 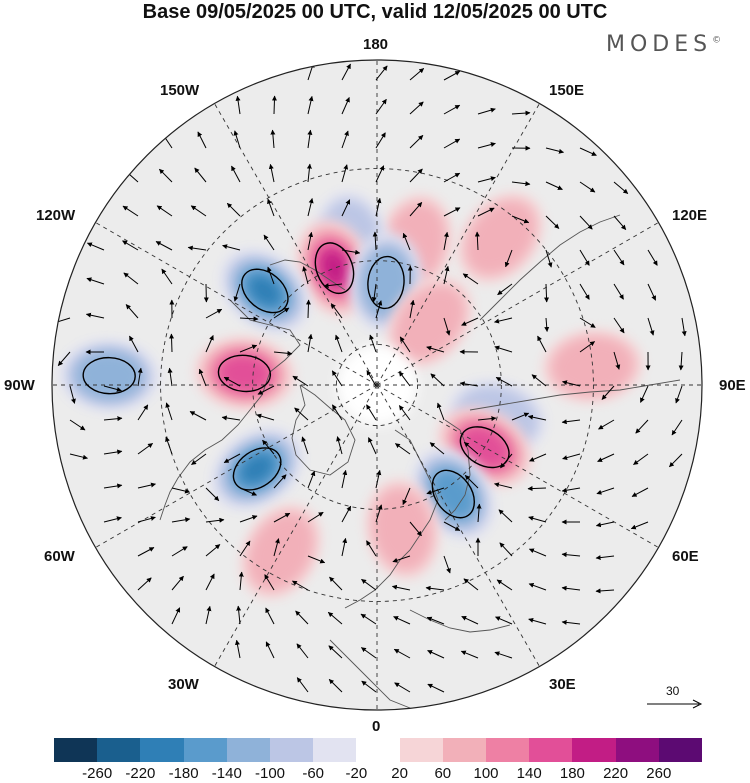 What do you see at coordinates (356, 773) in the screenshot?
I see `colorbar-tick-label: -20` at bounding box center [356, 773].